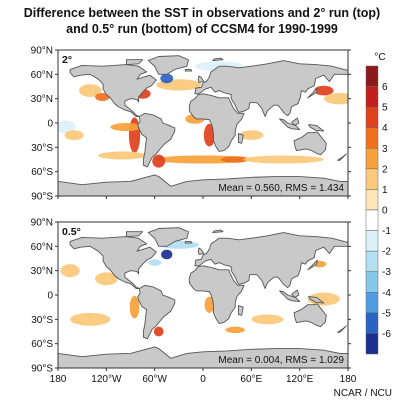 Image resolution: width=400 pixels, height=405 pixels. I want to click on colorbar-label: -4, so click(386, 293).